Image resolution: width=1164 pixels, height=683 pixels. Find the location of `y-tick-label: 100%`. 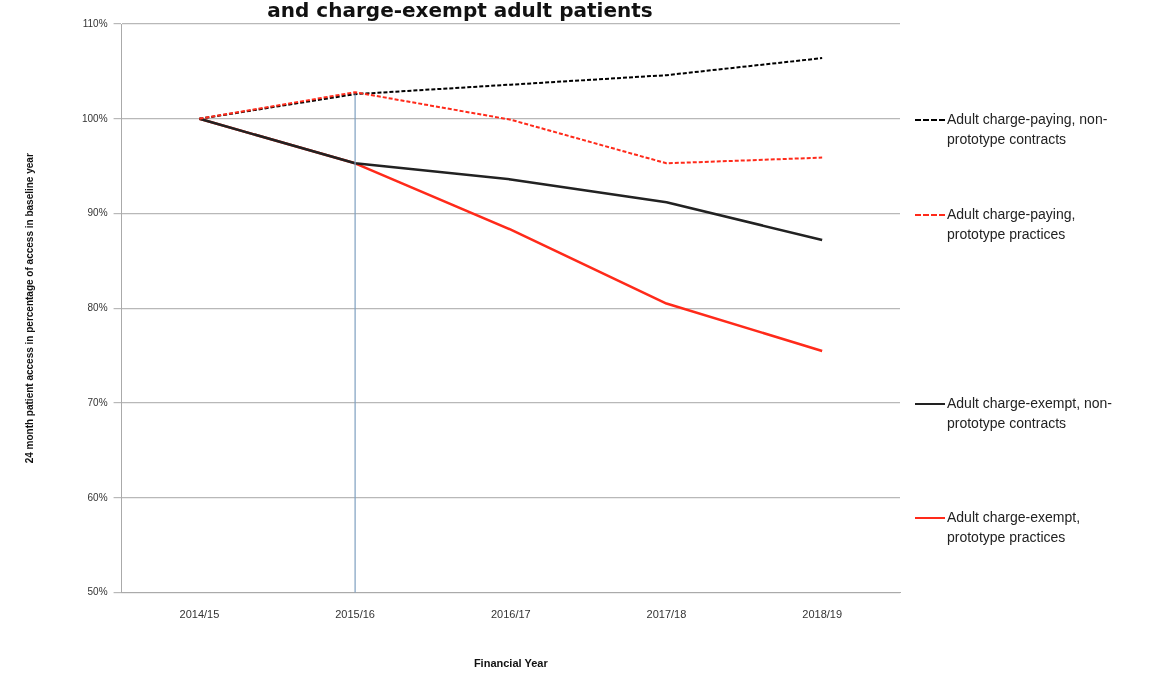

y-tick-label: 100% is located at coordinates (95, 118).